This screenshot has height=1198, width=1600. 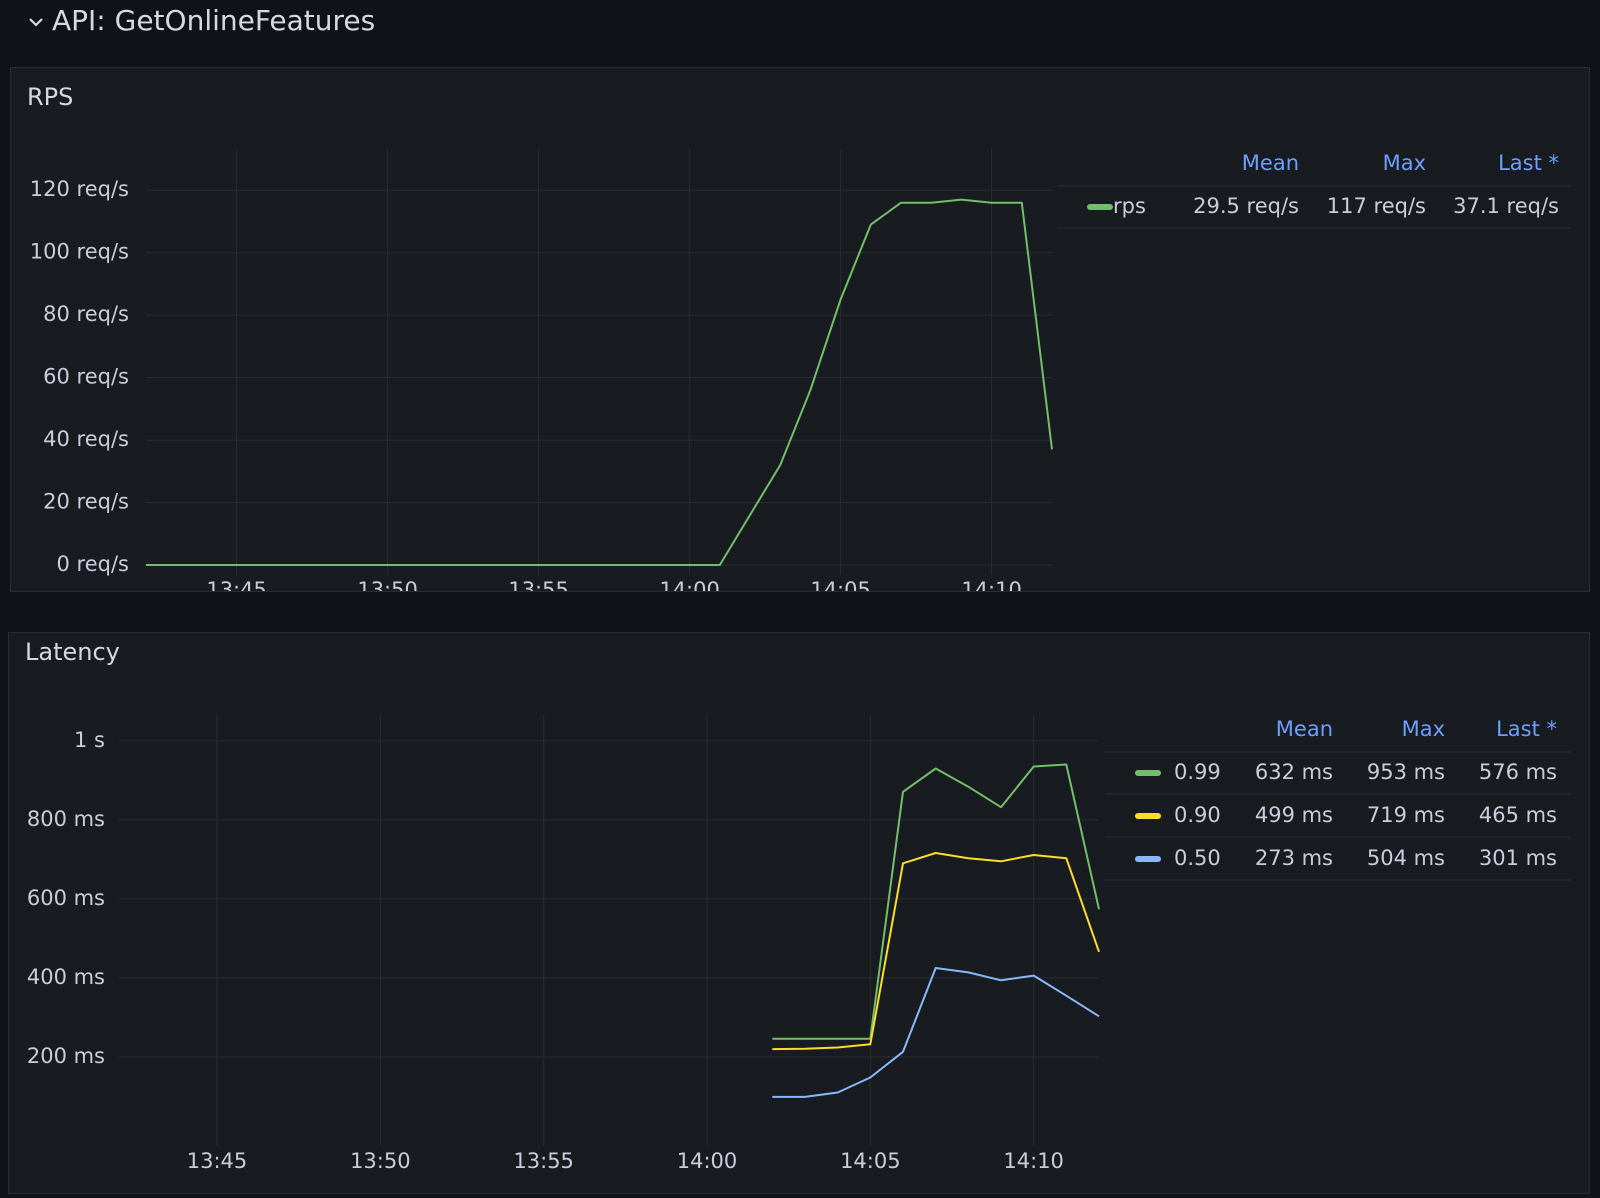 I want to click on legend-name: rps, so click(x=1129, y=206).